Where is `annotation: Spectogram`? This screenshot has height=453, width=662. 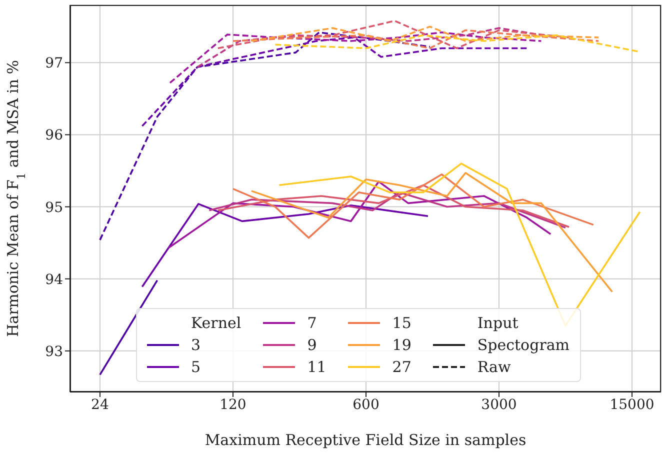 annotation: Spectogram is located at coordinates (523, 345).